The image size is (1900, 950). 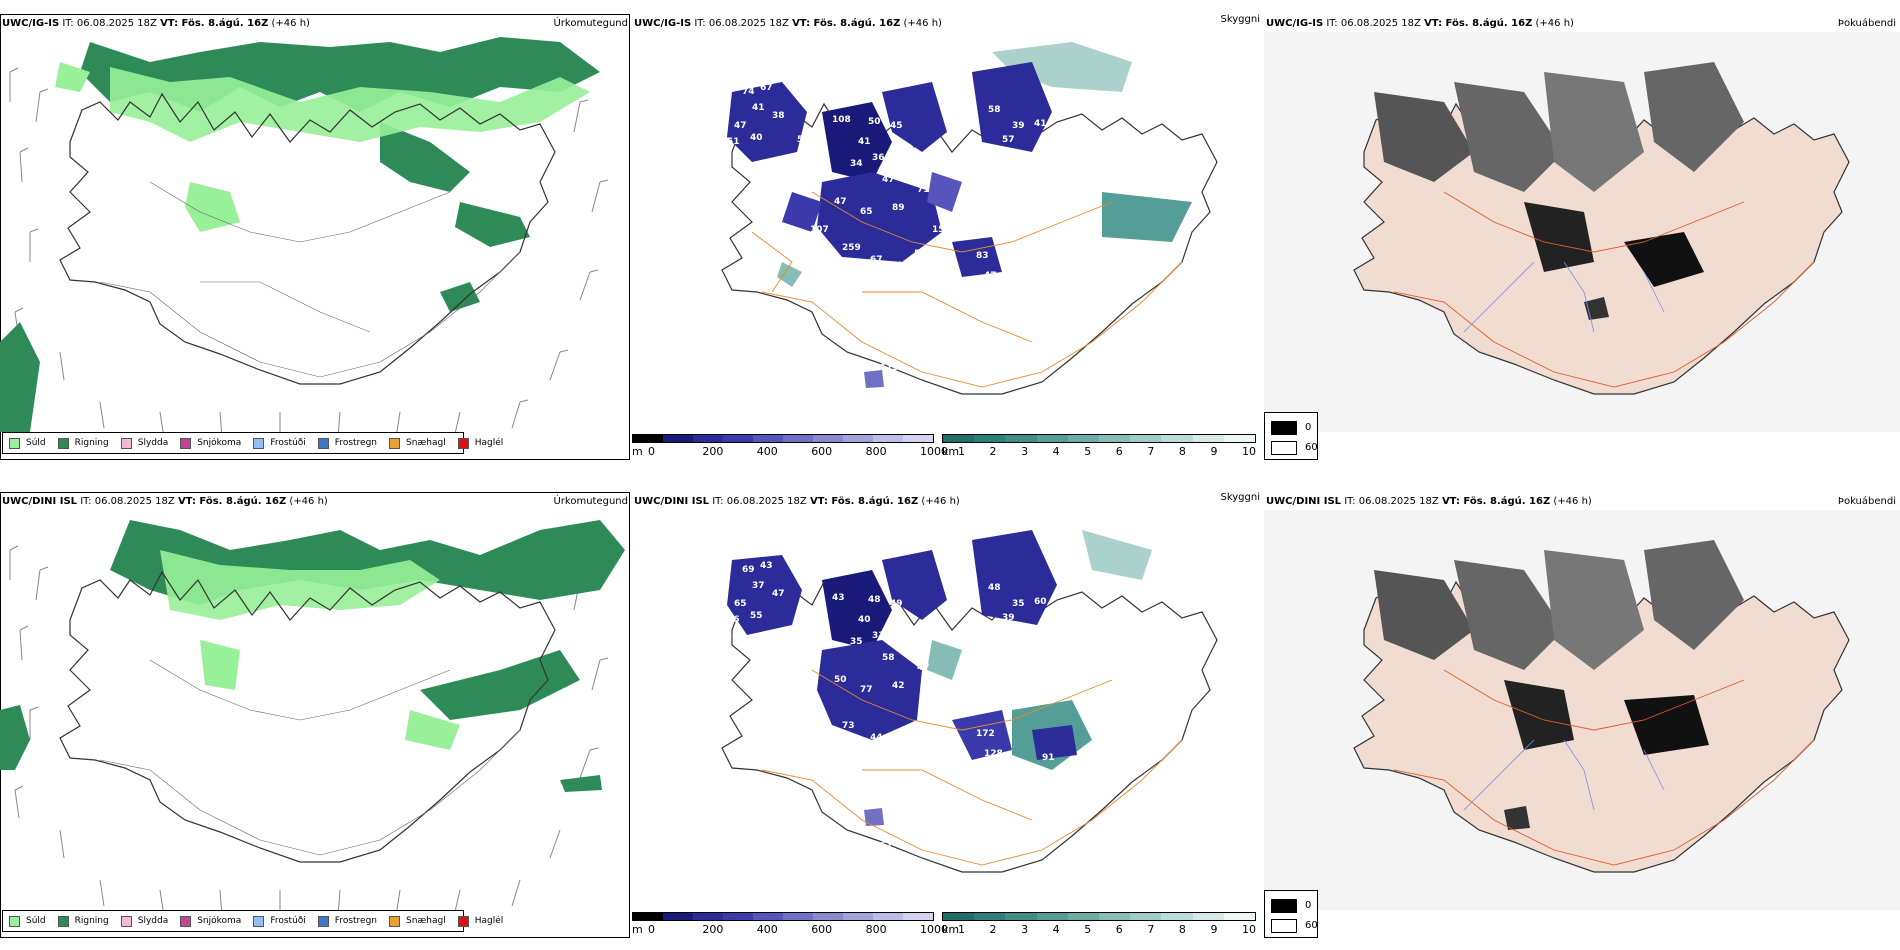 I want to click on legend-label: Snæhagl, so click(x=426, y=443).